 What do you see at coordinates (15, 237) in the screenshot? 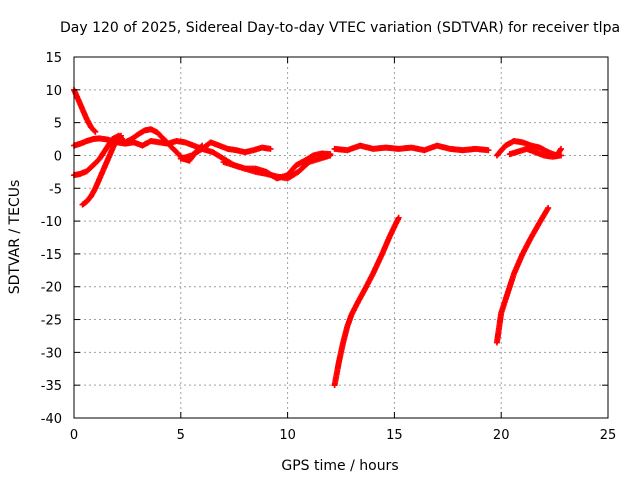
I see `y-axis-label: SDTVAR / TECUs` at bounding box center [15, 237].